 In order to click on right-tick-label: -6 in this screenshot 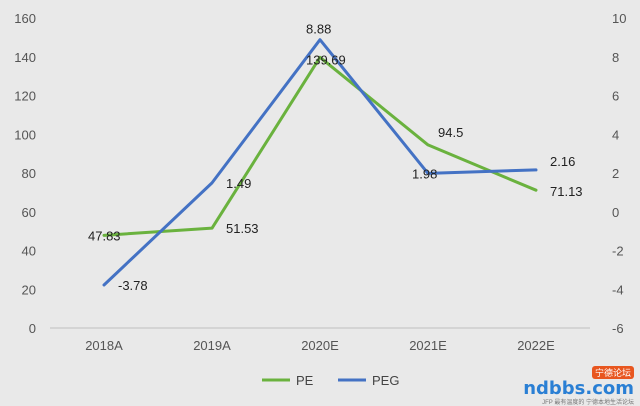, I will do `click(618, 328)`.